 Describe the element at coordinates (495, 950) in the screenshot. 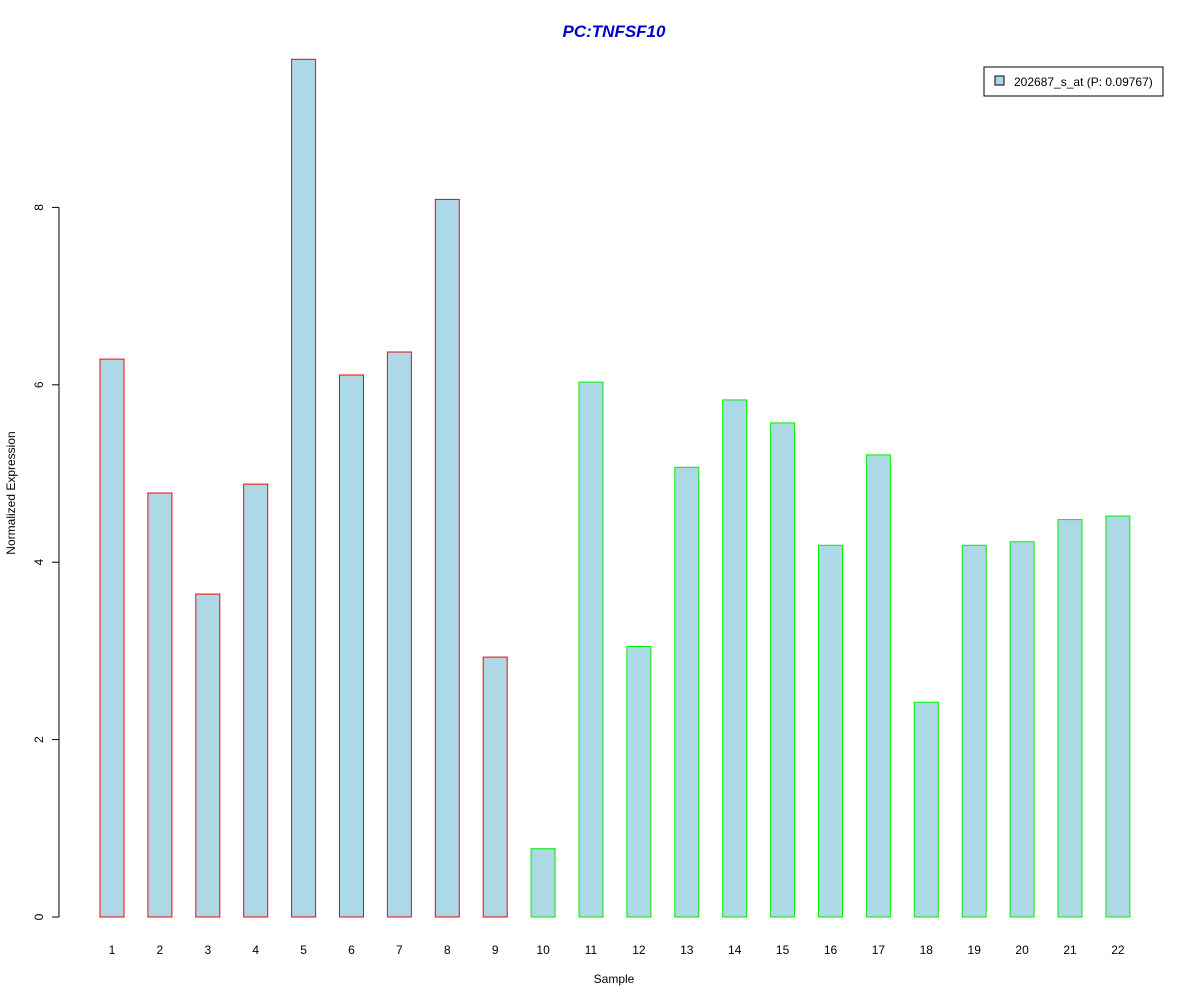

I see `x-tick-label: 9` at that location.